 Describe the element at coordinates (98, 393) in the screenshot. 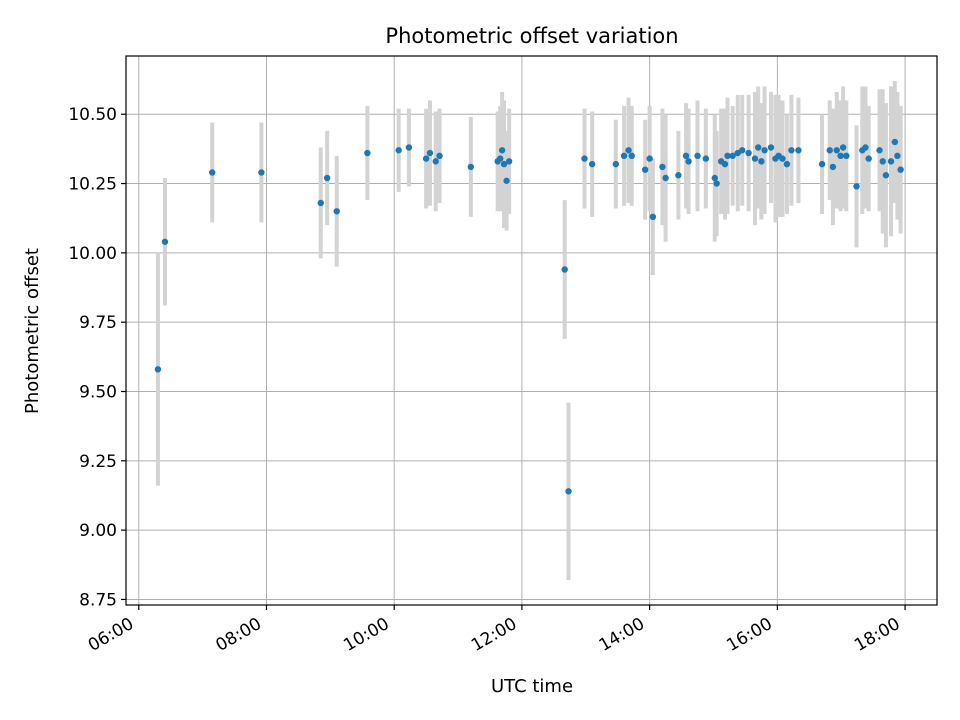

I see `y-tick-label: 9.50` at that location.